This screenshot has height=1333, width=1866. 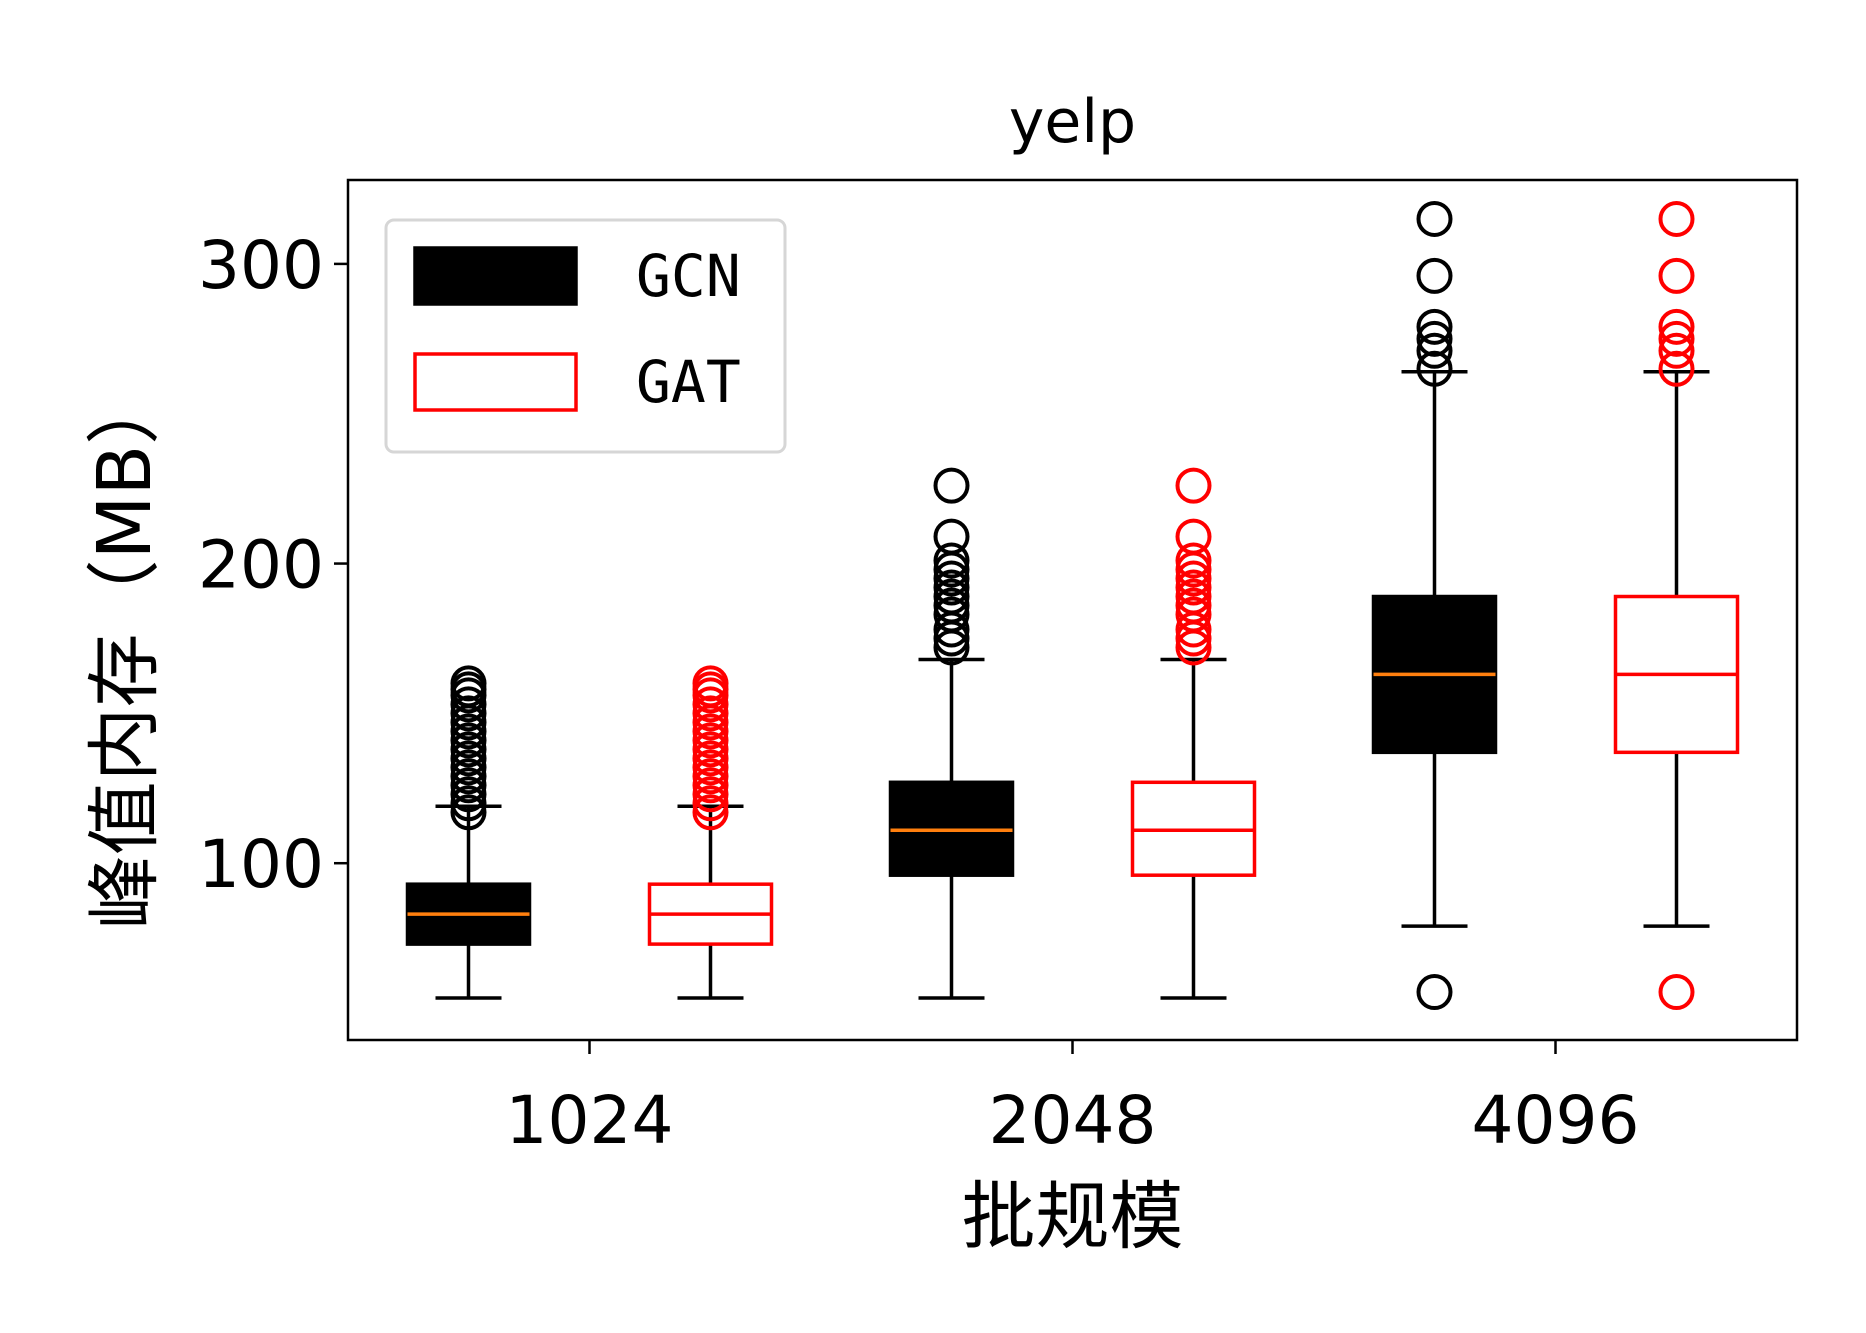 What do you see at coordinates (1073, 1217) in the screenshot?
I see `x-axis-label: 批规模` at bounding box center [1073, 1217].